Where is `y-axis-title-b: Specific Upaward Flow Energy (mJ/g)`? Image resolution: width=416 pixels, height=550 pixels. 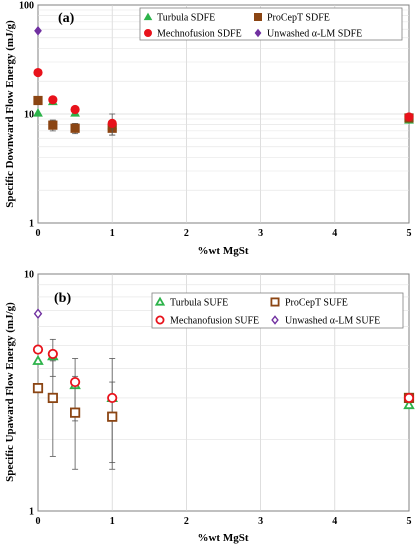 y-axis-title-b: Specific Upaward Flow Energy (mJ/g) is located at coordinates (10, 392).